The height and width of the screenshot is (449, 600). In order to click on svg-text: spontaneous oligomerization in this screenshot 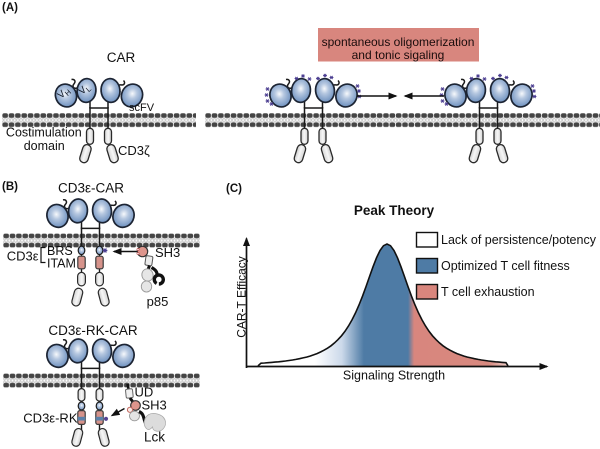, I will do `click(398, 42)`.